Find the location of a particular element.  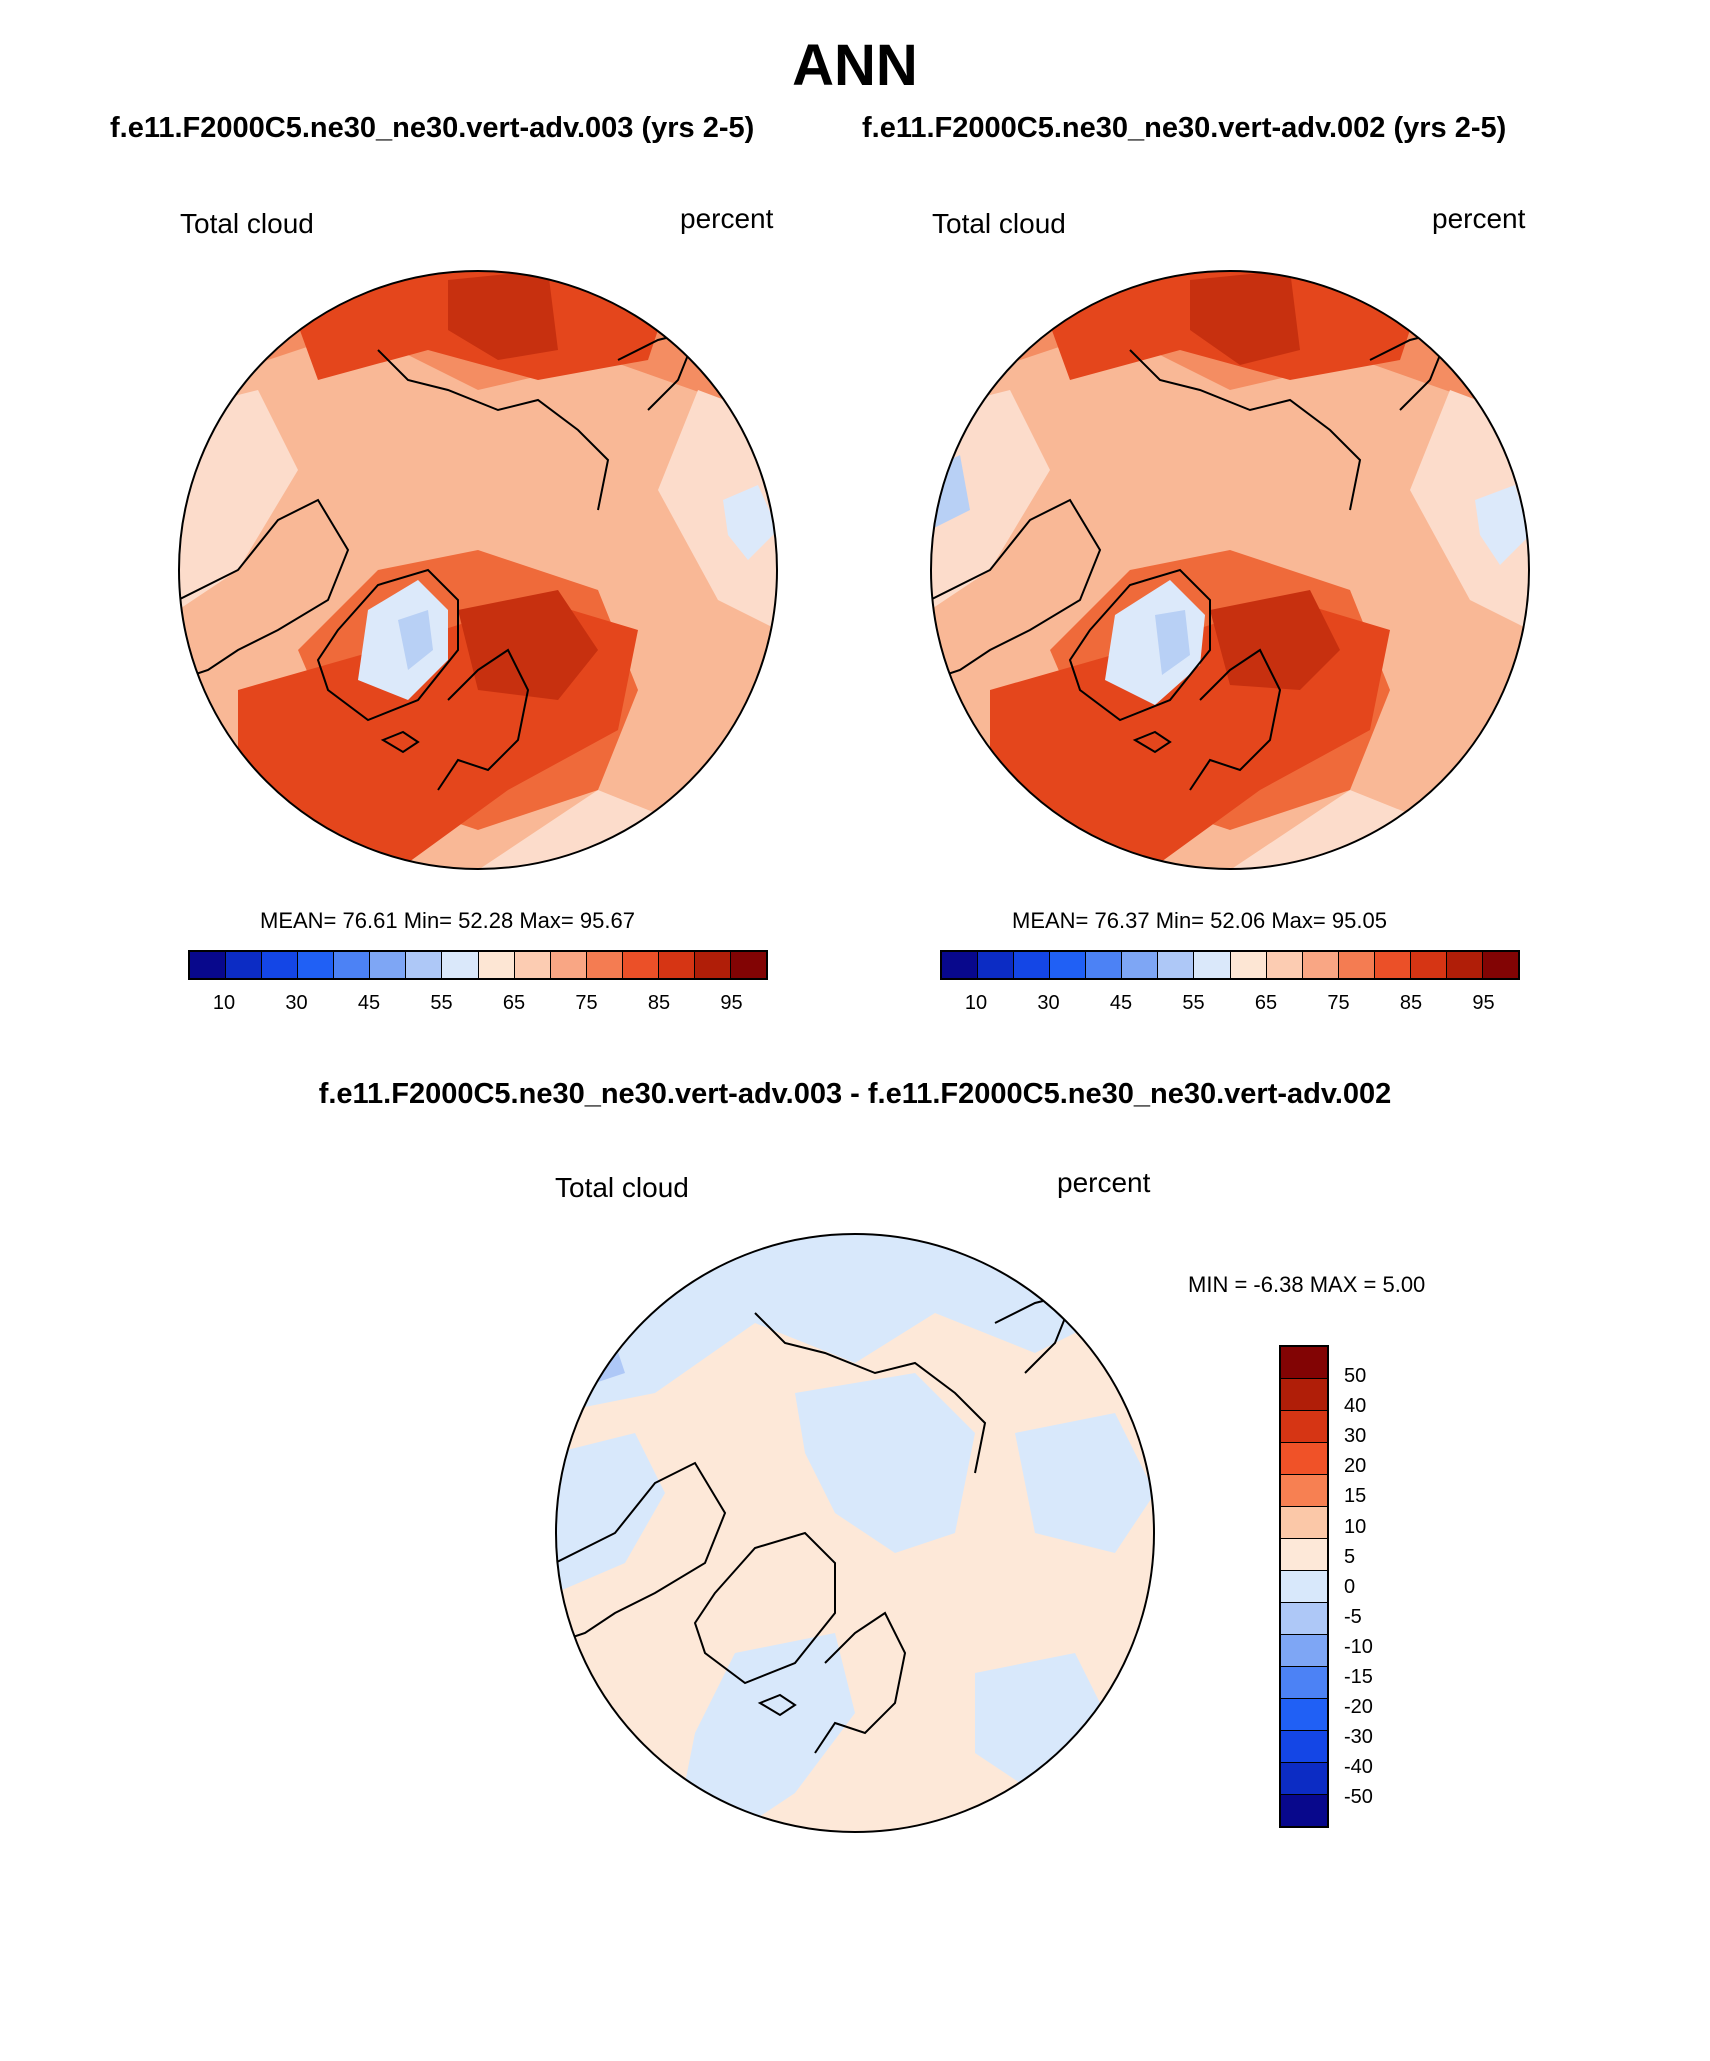

diff-max-value: 5.00 is located at coordinates (1404, 1284).